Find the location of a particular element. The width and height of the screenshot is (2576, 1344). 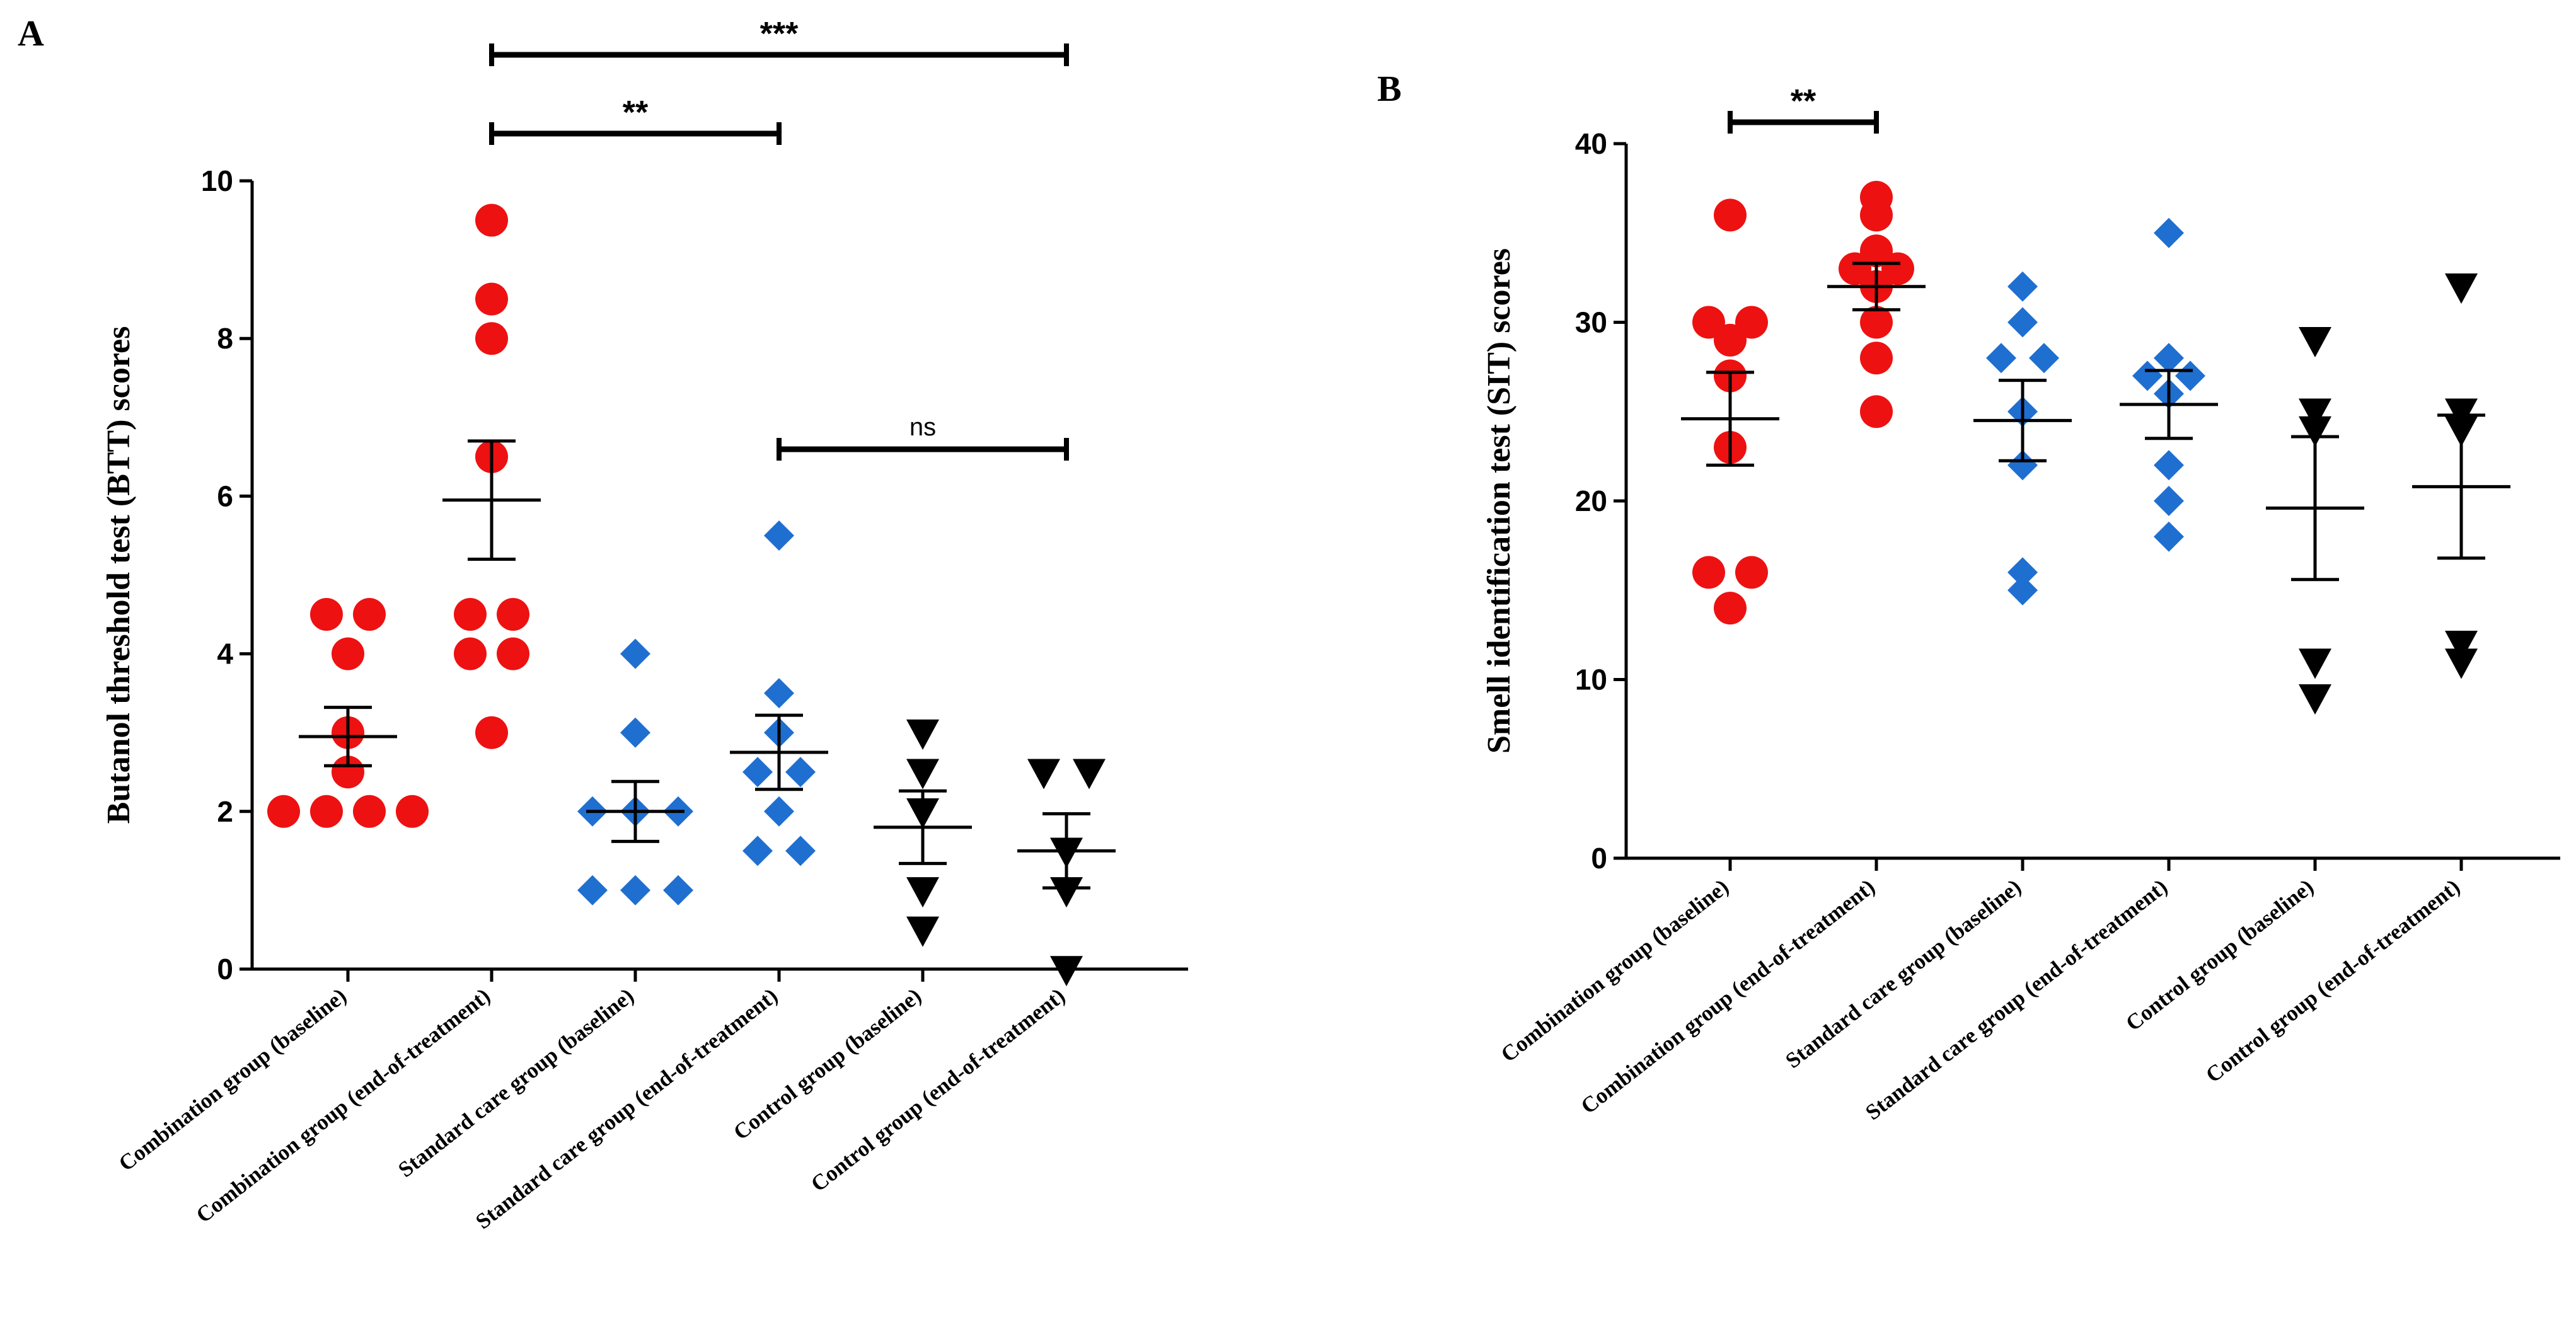

panel-b-label: B is located at coordinates (1390, 88).